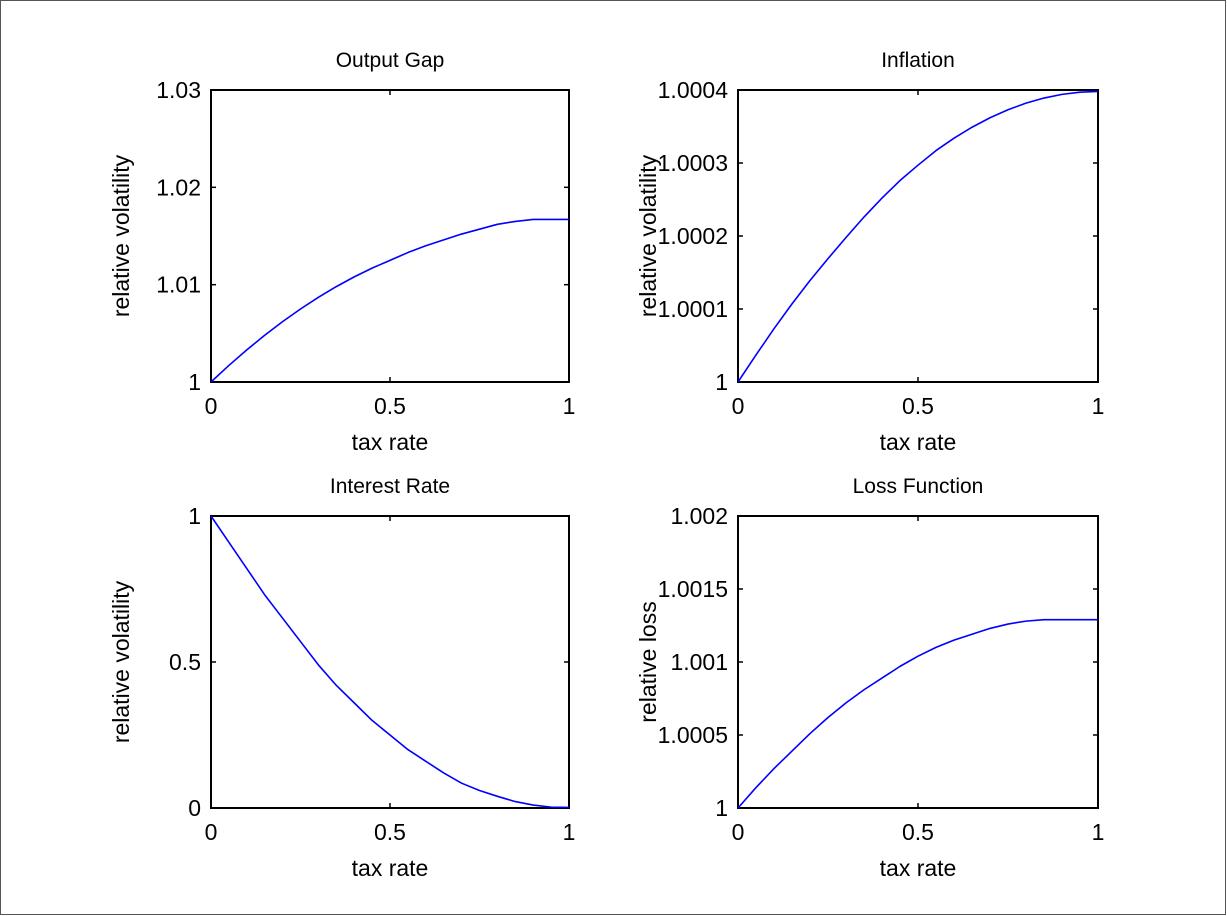  What do you see at coordinates (699, 516) in the screenshot?
I see `y-tick-label: 1.002` at bounding box center [699, 516].